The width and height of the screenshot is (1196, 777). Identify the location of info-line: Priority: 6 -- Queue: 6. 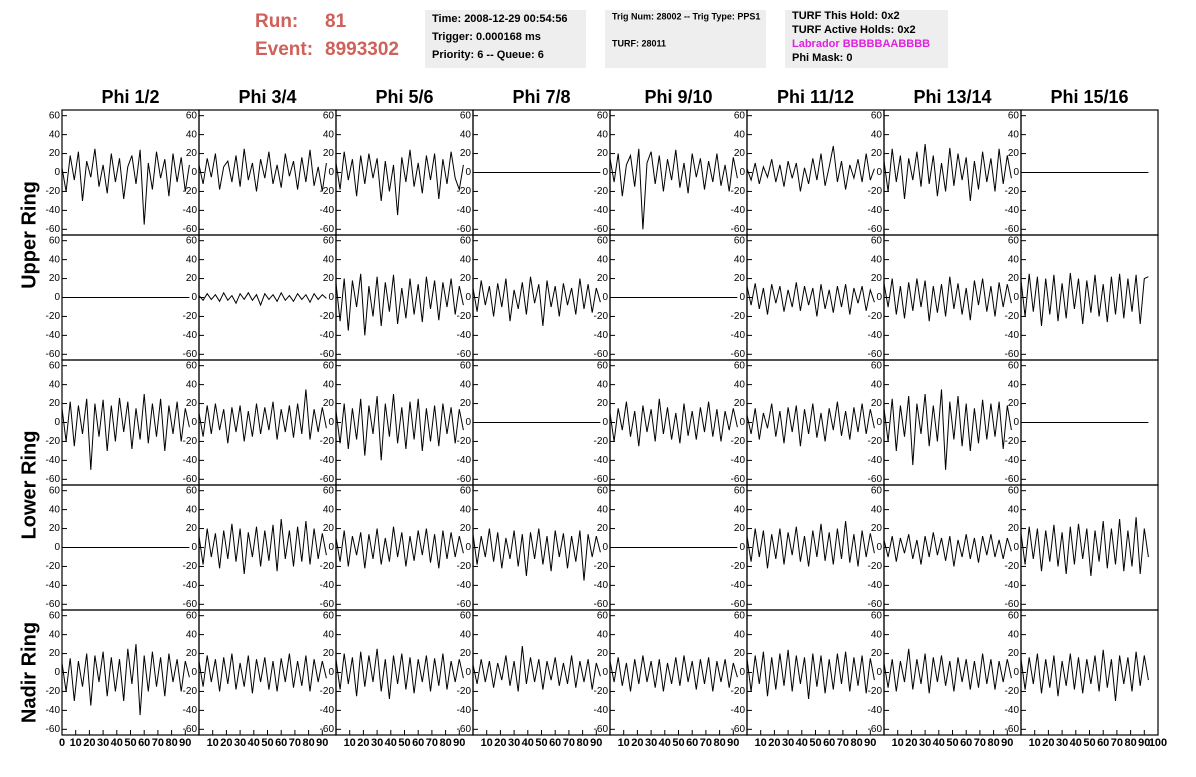
(488, 55).